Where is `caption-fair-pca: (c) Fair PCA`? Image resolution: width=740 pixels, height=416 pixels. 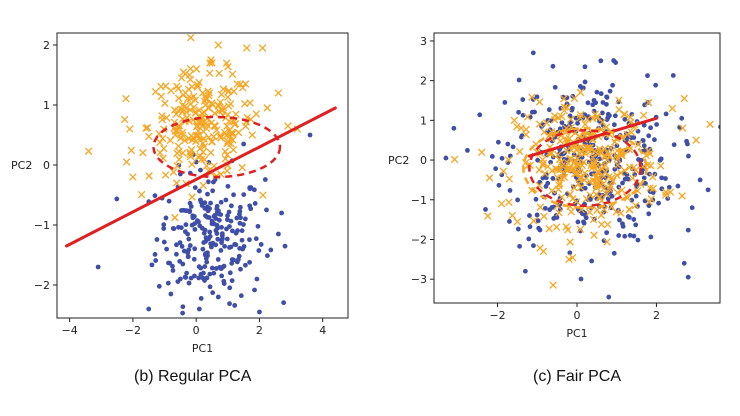
caption-fair-pca: (c) Fair PCA is located at coordinates (577, 376).